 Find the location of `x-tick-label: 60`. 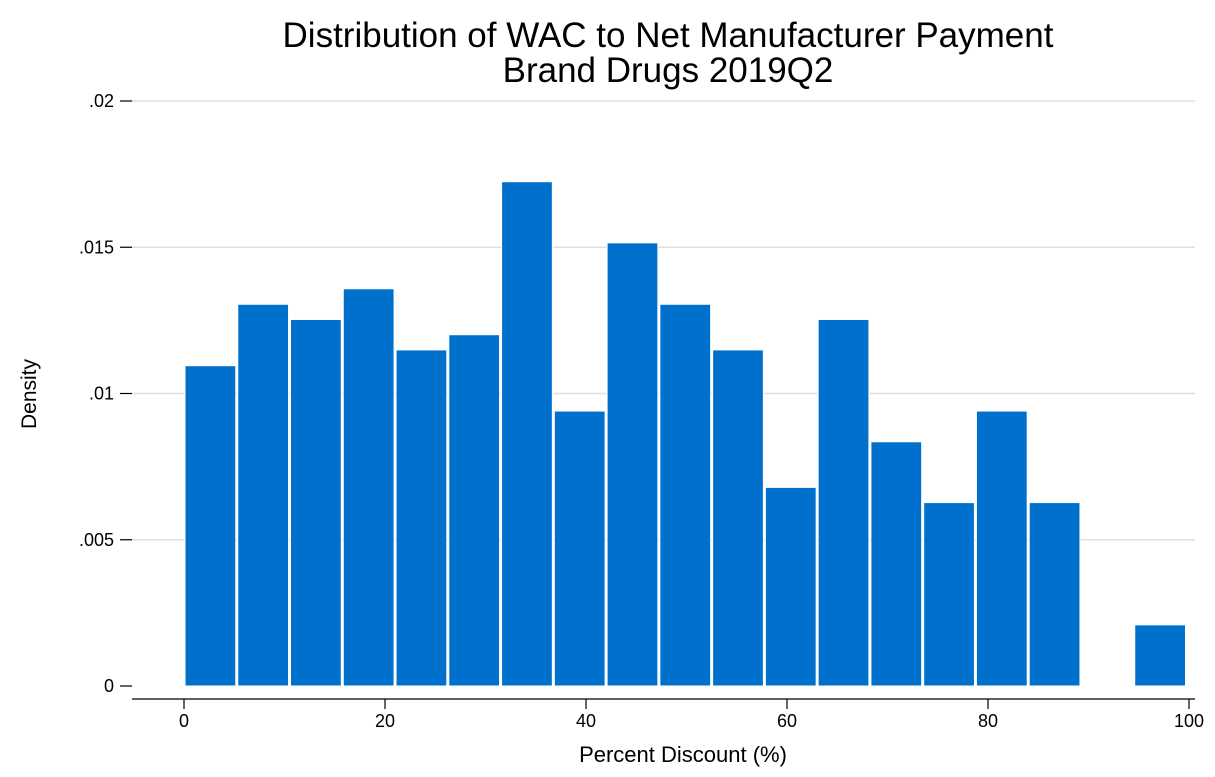

x-tick-label: 60 is located at coordinates (787, 721).